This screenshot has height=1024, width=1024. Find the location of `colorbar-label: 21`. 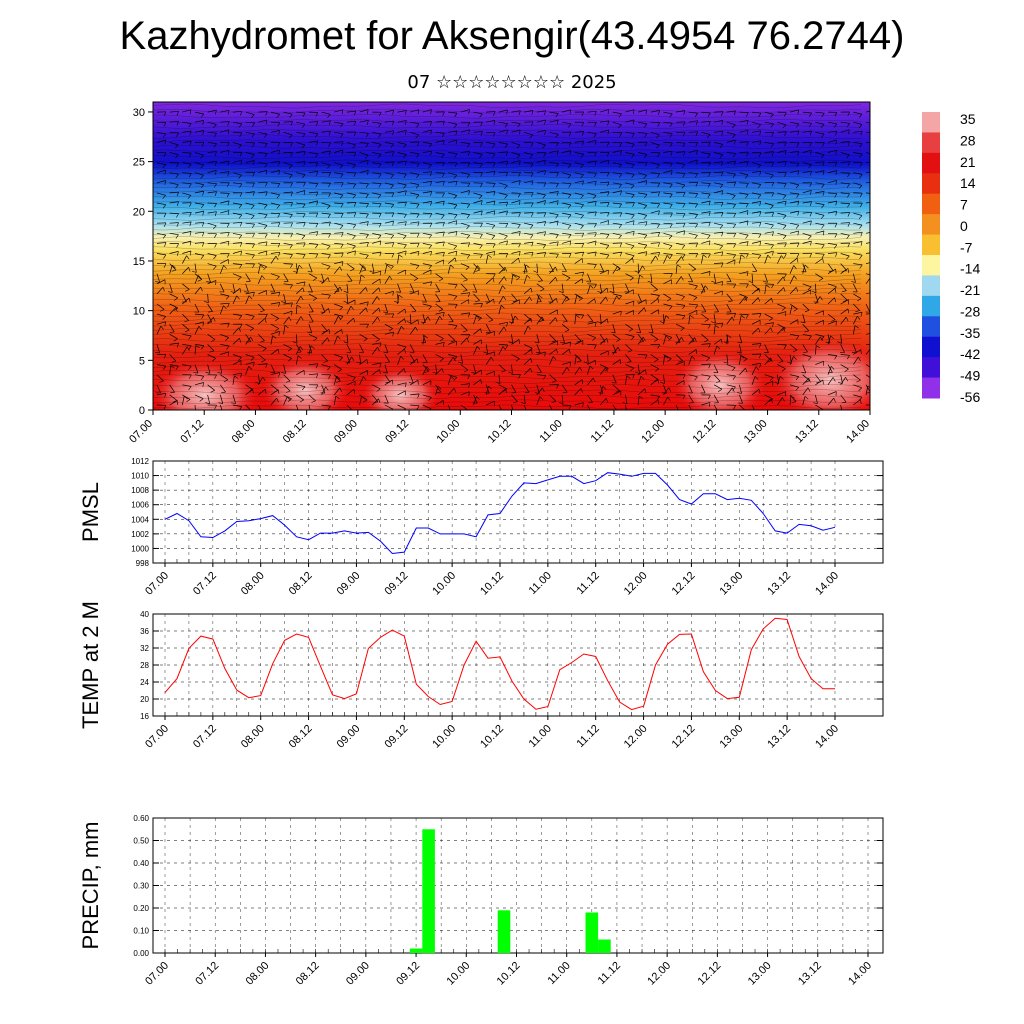

colorbar-label: 21 is located at coordinates (968, 162).